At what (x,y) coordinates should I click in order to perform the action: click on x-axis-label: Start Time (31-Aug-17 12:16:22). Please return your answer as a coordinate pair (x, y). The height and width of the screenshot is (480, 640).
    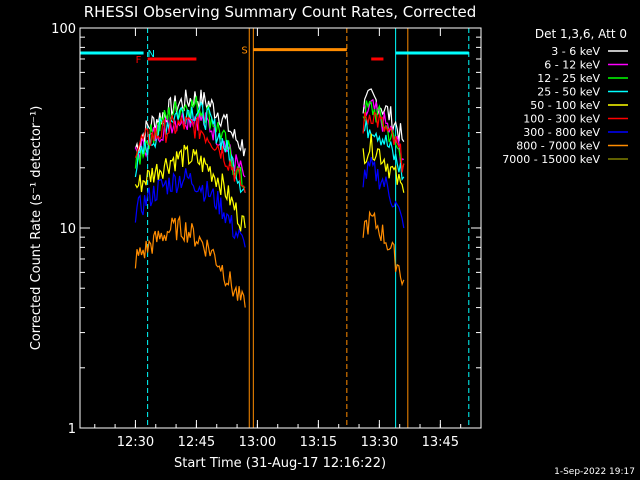
    Looking at the image, I should click on (280, 463).